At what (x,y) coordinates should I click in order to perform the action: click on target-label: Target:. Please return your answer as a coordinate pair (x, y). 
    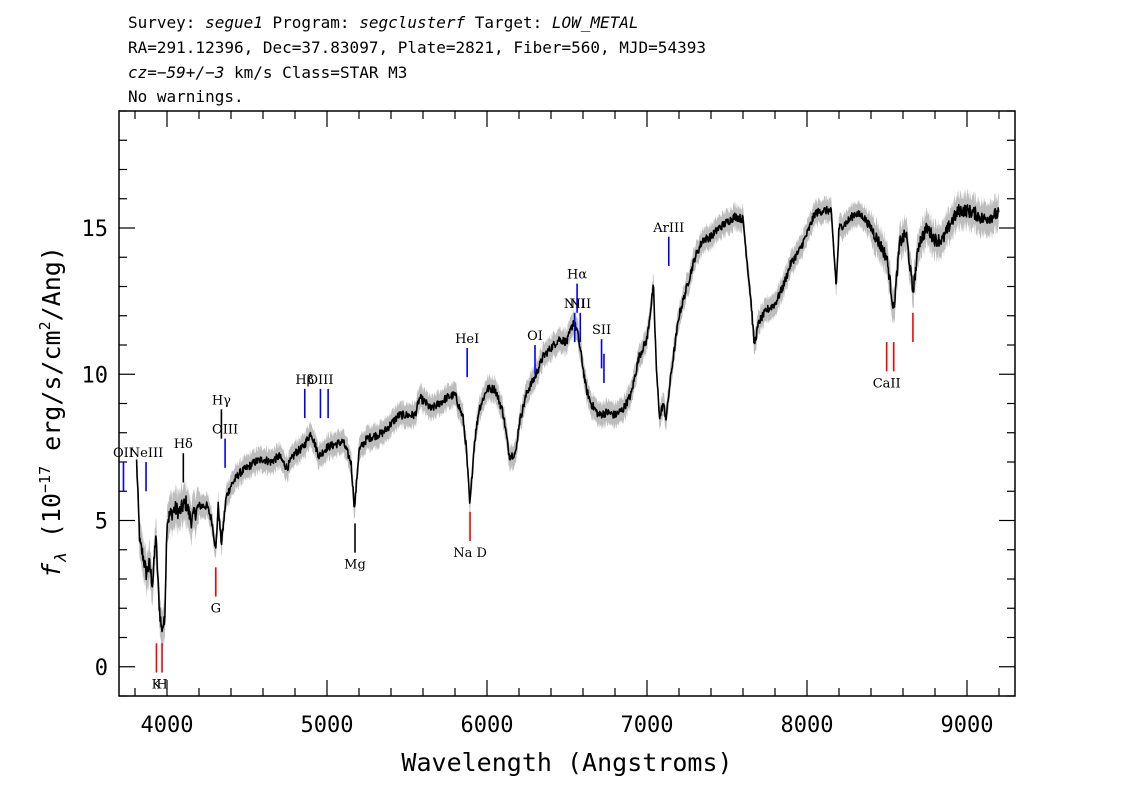
    Looking at the image, I should click on (508, 22).